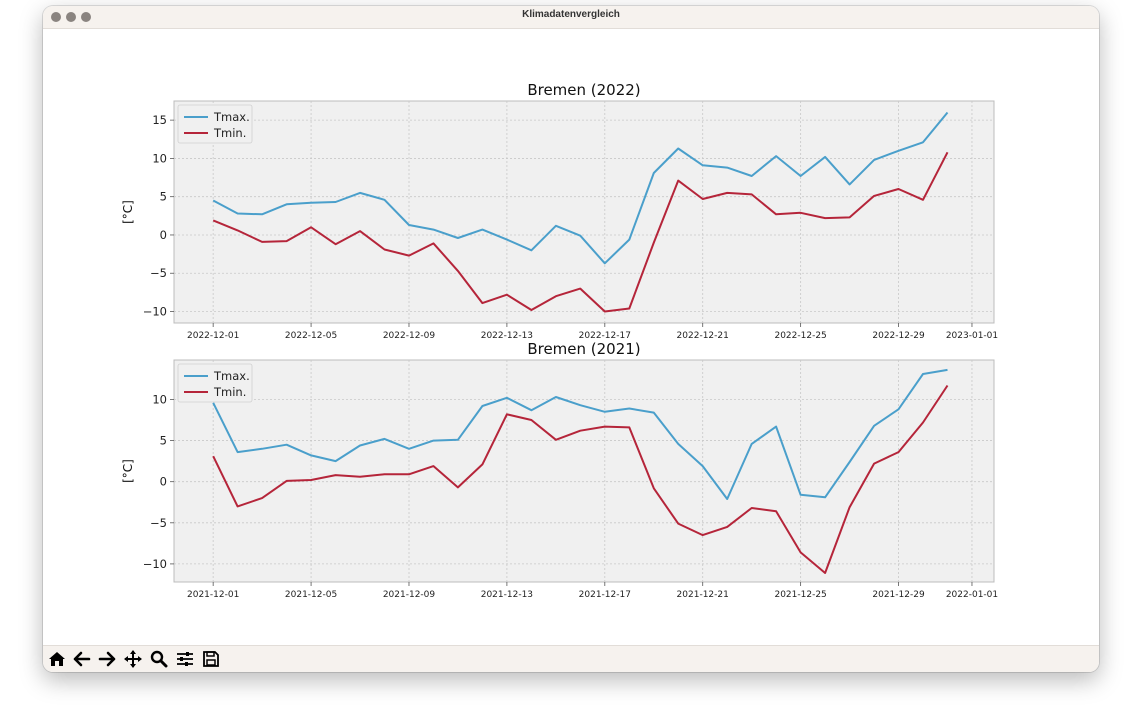  Describe the element at coordinates (185, 659) in the screenshot. I see `configure-sliders-icon` at that location.